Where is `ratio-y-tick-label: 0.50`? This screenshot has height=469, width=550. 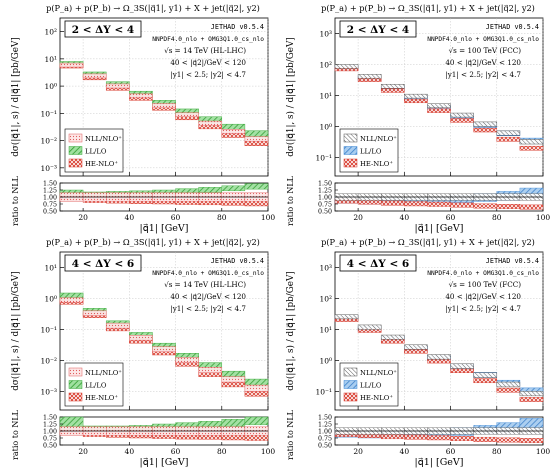
ratio-y-tick-label: 0.50 is located at coordinates (325, 211).